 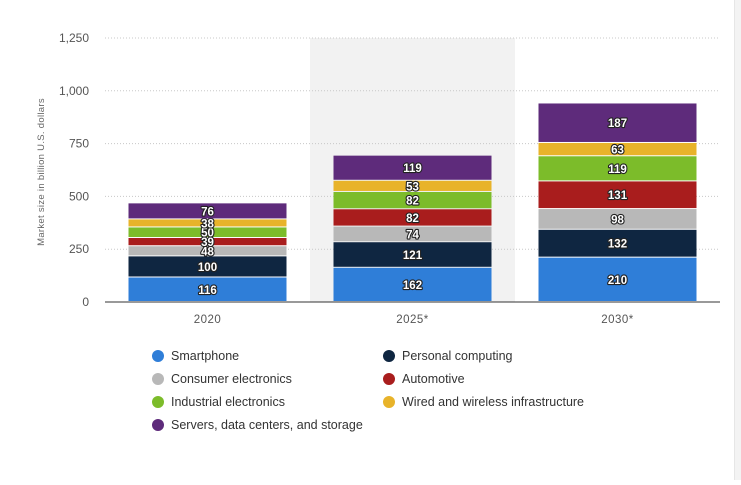 What do you see at coordinates (74, 91) in the screenshot?
I see `y-tick-label: 1,000` at bounding box center [74, 91].